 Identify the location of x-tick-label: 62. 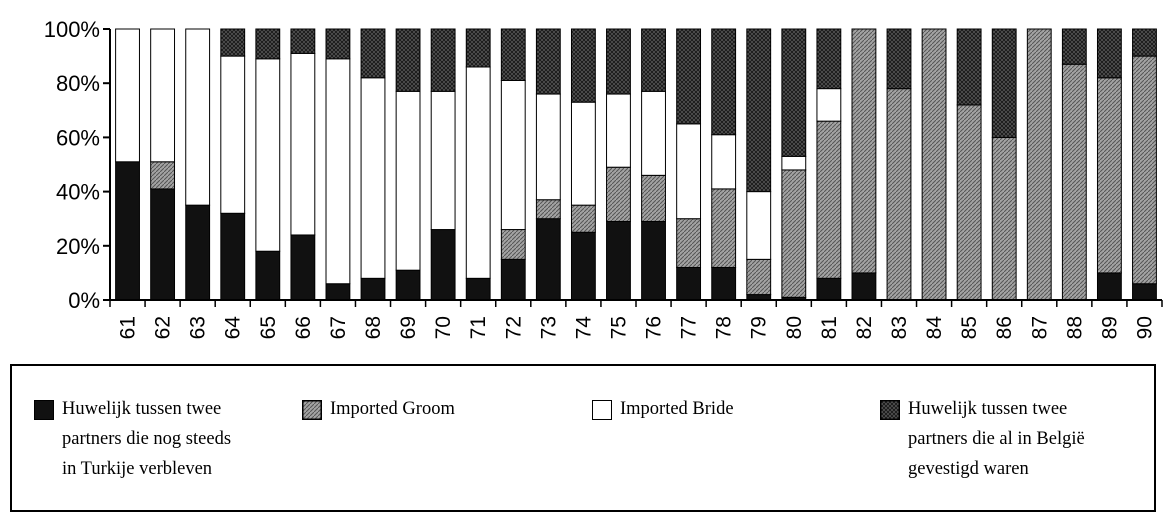
(163, 327).